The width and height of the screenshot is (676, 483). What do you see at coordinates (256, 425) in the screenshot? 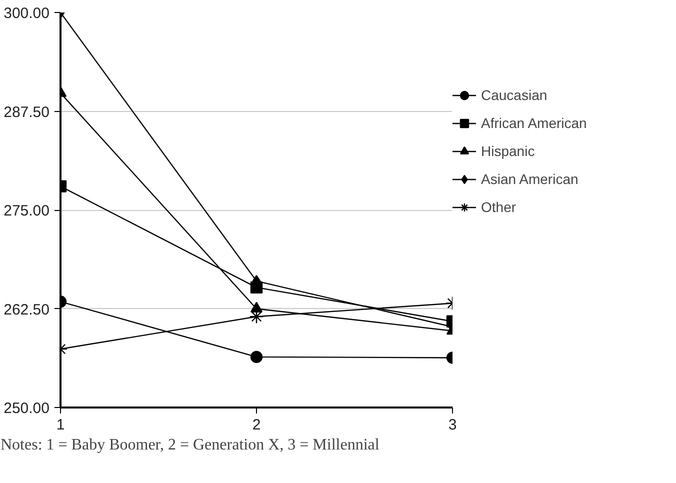
I see `x-tick-label: 2` at bounding box center [256, 425].